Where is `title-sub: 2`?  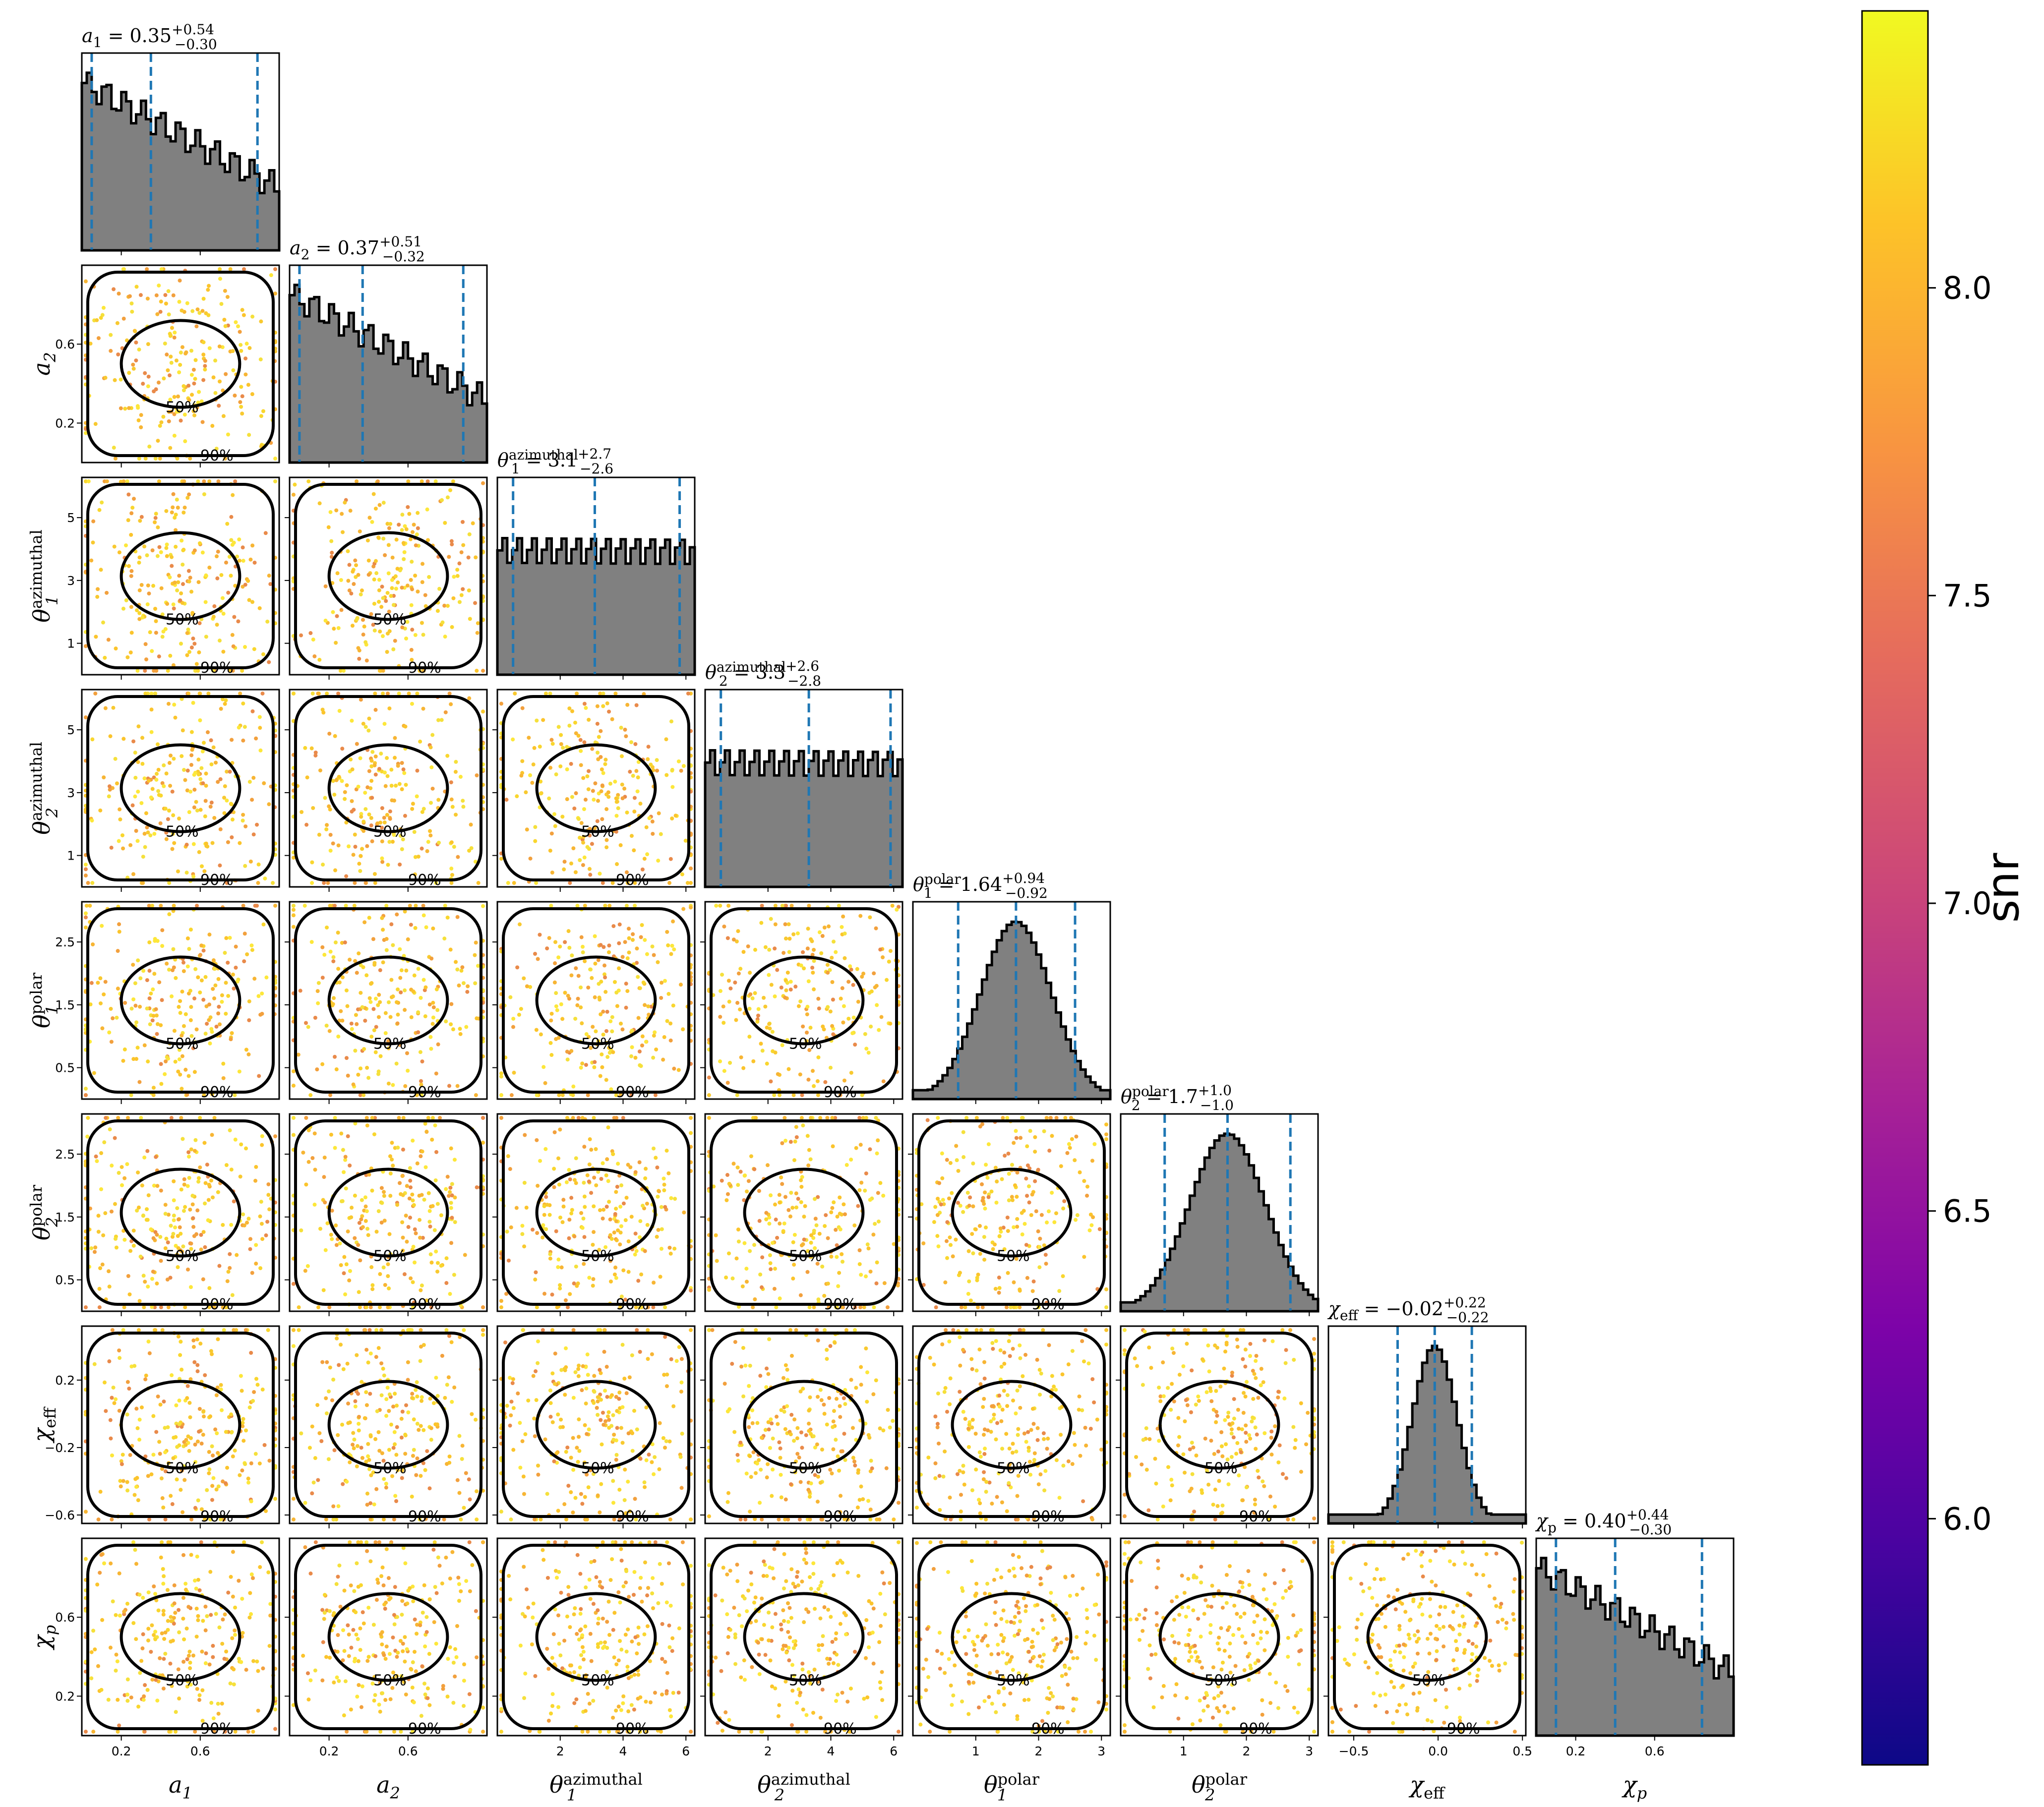 title-sub: 2 is located at coordinates (305, 254).